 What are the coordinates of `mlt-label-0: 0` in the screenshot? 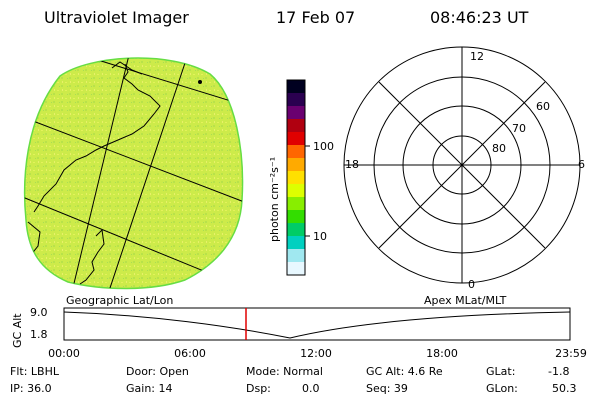 It's located at (471, 284).